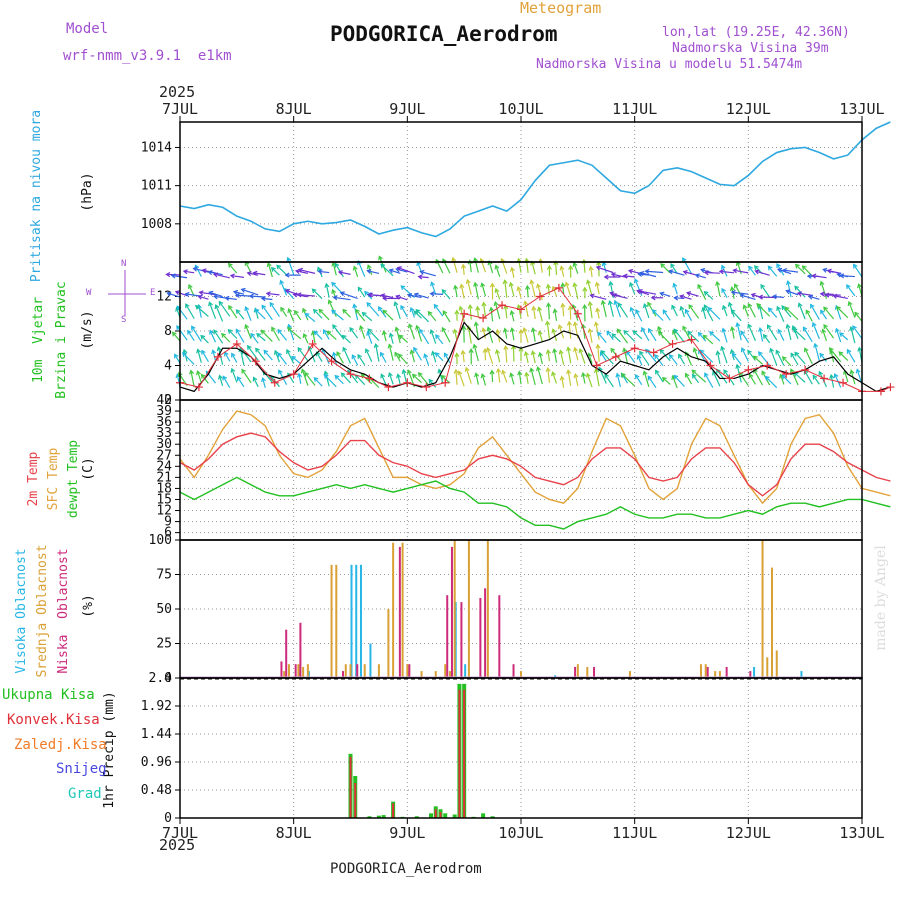 Image resolution: width=900 pixels, height=900 pixels. Describe the element at coordinates (164, 400) in the screenshot. I see `ytick-label-temp: 42` at that location.